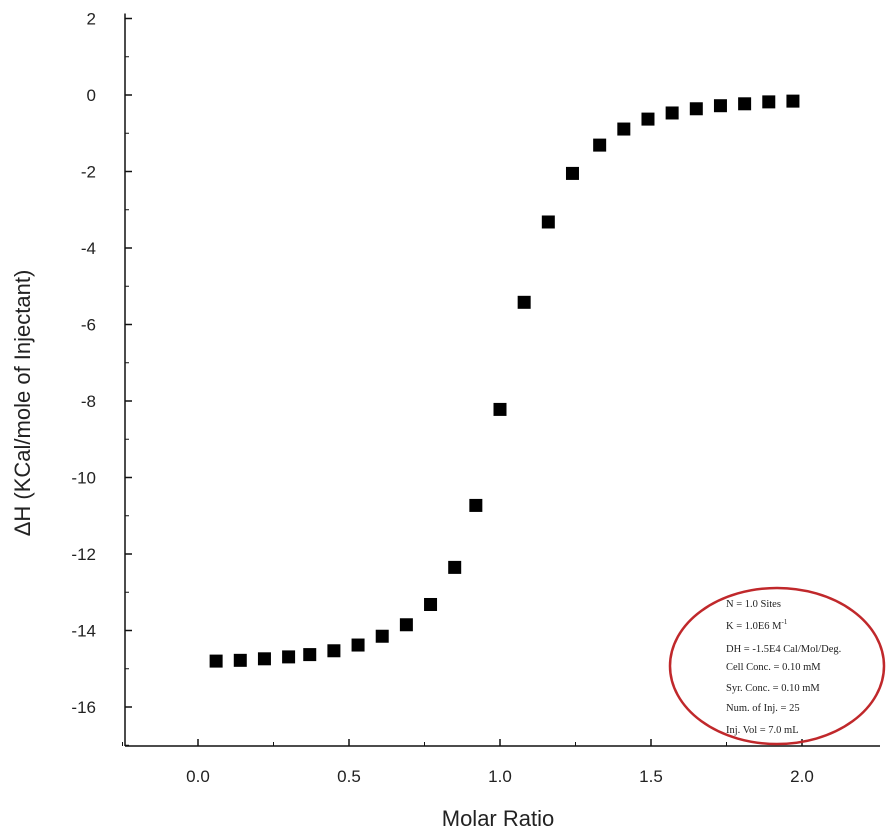 This screenshot has width=886, height=834. What do you see at coordinates (83, 631) in the screenshot?
I see `y-tick-label: -14` at bounding box center [83, 631].